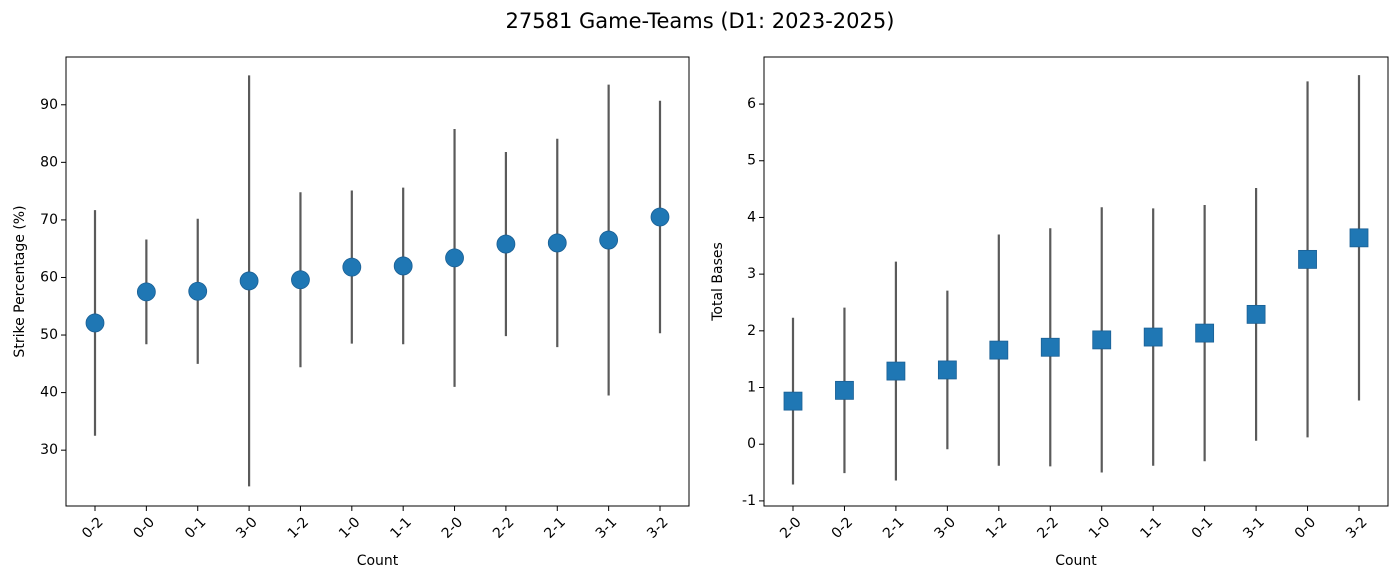 The image size is (1400, 582). I want to click on figure-title: 27581 Game-Teams (D1: 2023-2025), so click(700, 21).